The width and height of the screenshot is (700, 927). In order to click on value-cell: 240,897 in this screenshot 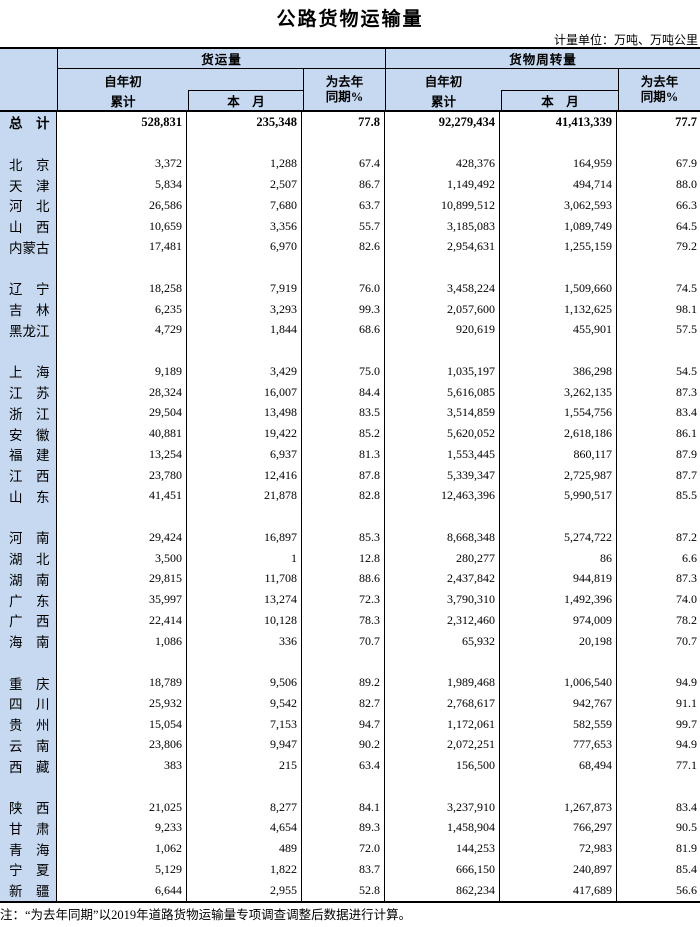, I will do `click(558, 869)`.